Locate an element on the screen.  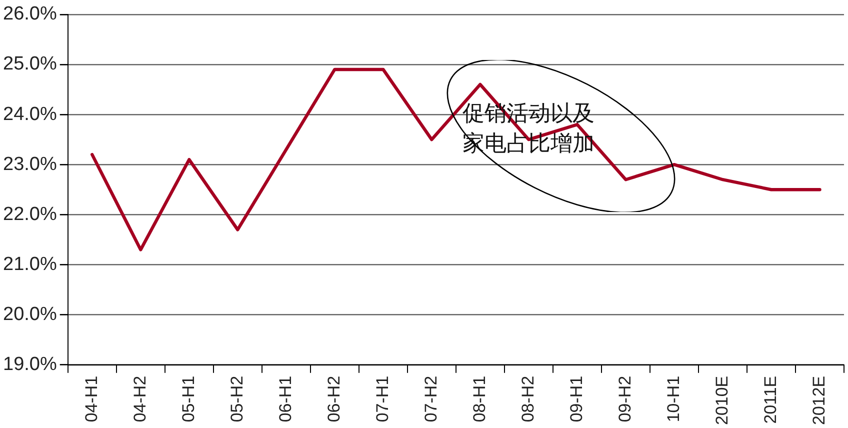
x-tick-label: 06-H1 is located at coordinates (285, 399).